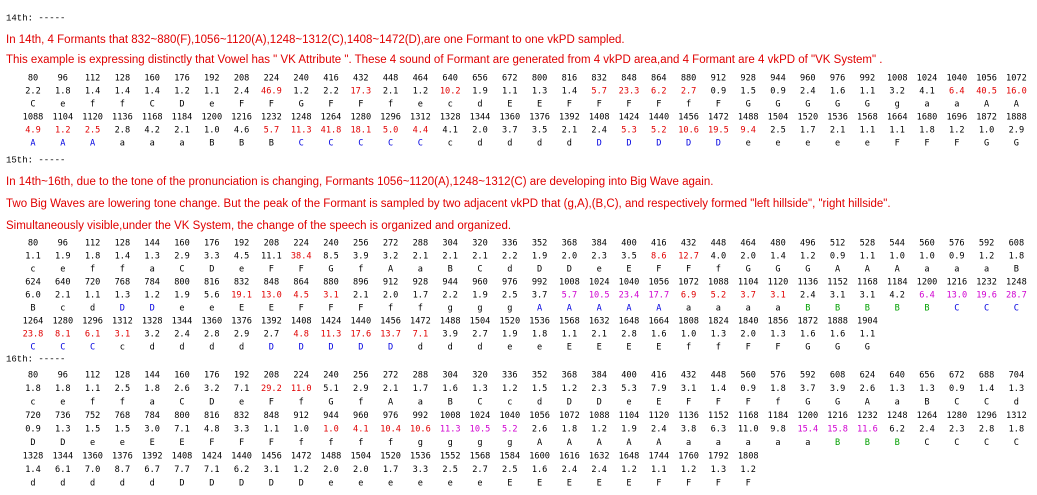  What do you see at coordinates (599, 92) in the screenshot?
I see `cell: 5.7` at bounding box center [599, 92].